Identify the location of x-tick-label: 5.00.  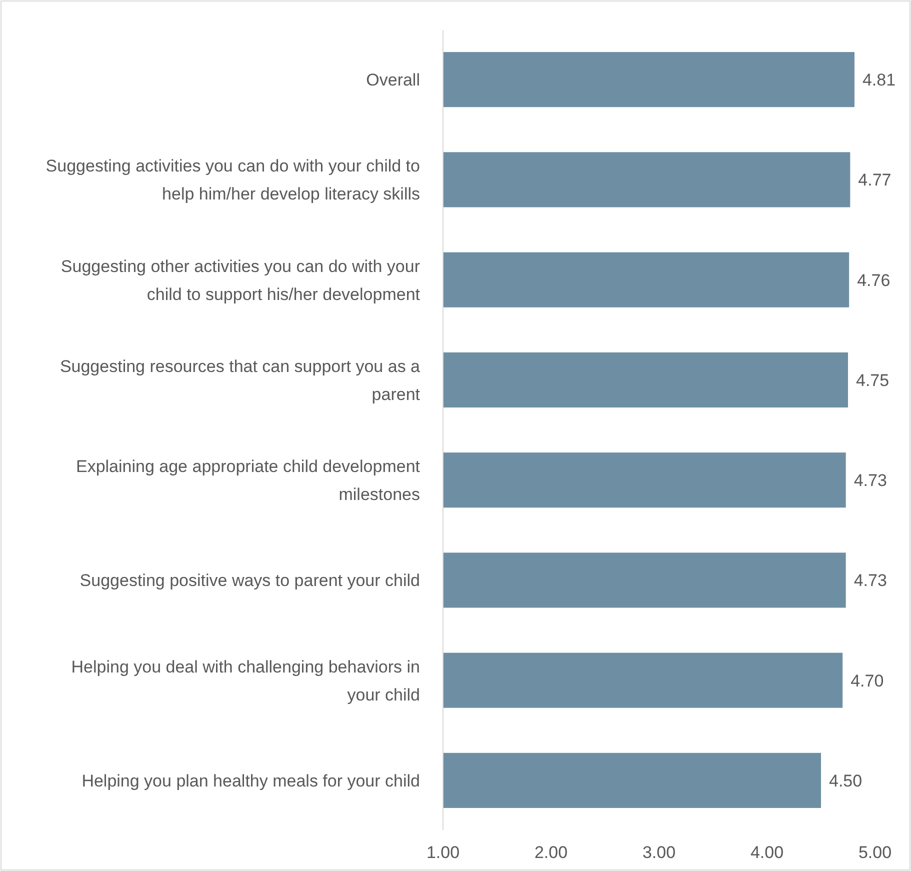
(875, 852).